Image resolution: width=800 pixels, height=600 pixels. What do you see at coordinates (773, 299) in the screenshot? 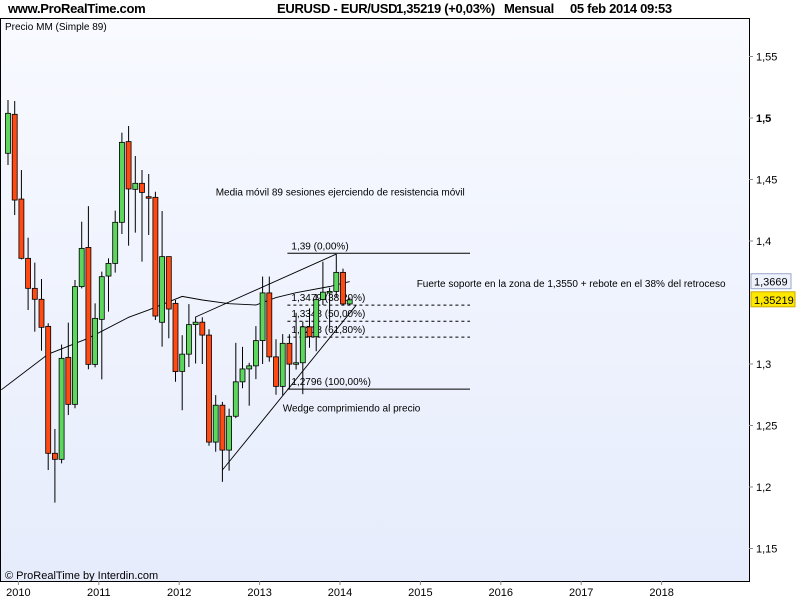
I see `last-price-tag` at bounding box center [773, 299].